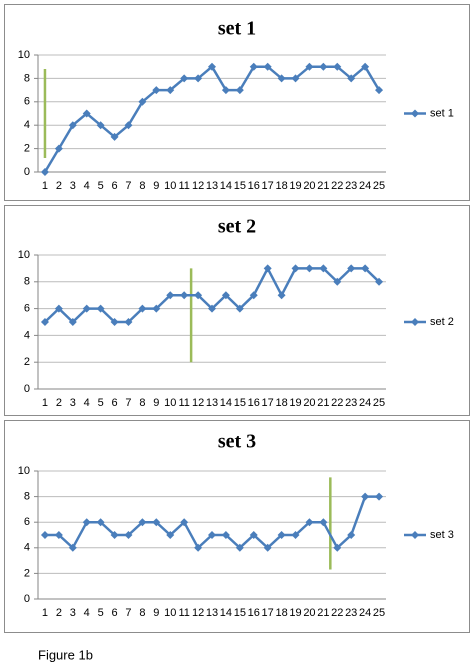 This screenshot has width=474, height=668. What do you see at coordinates (128, 186) in the screenshot?
I see `x-tick-label: 7` at bounding box center [128, 186].